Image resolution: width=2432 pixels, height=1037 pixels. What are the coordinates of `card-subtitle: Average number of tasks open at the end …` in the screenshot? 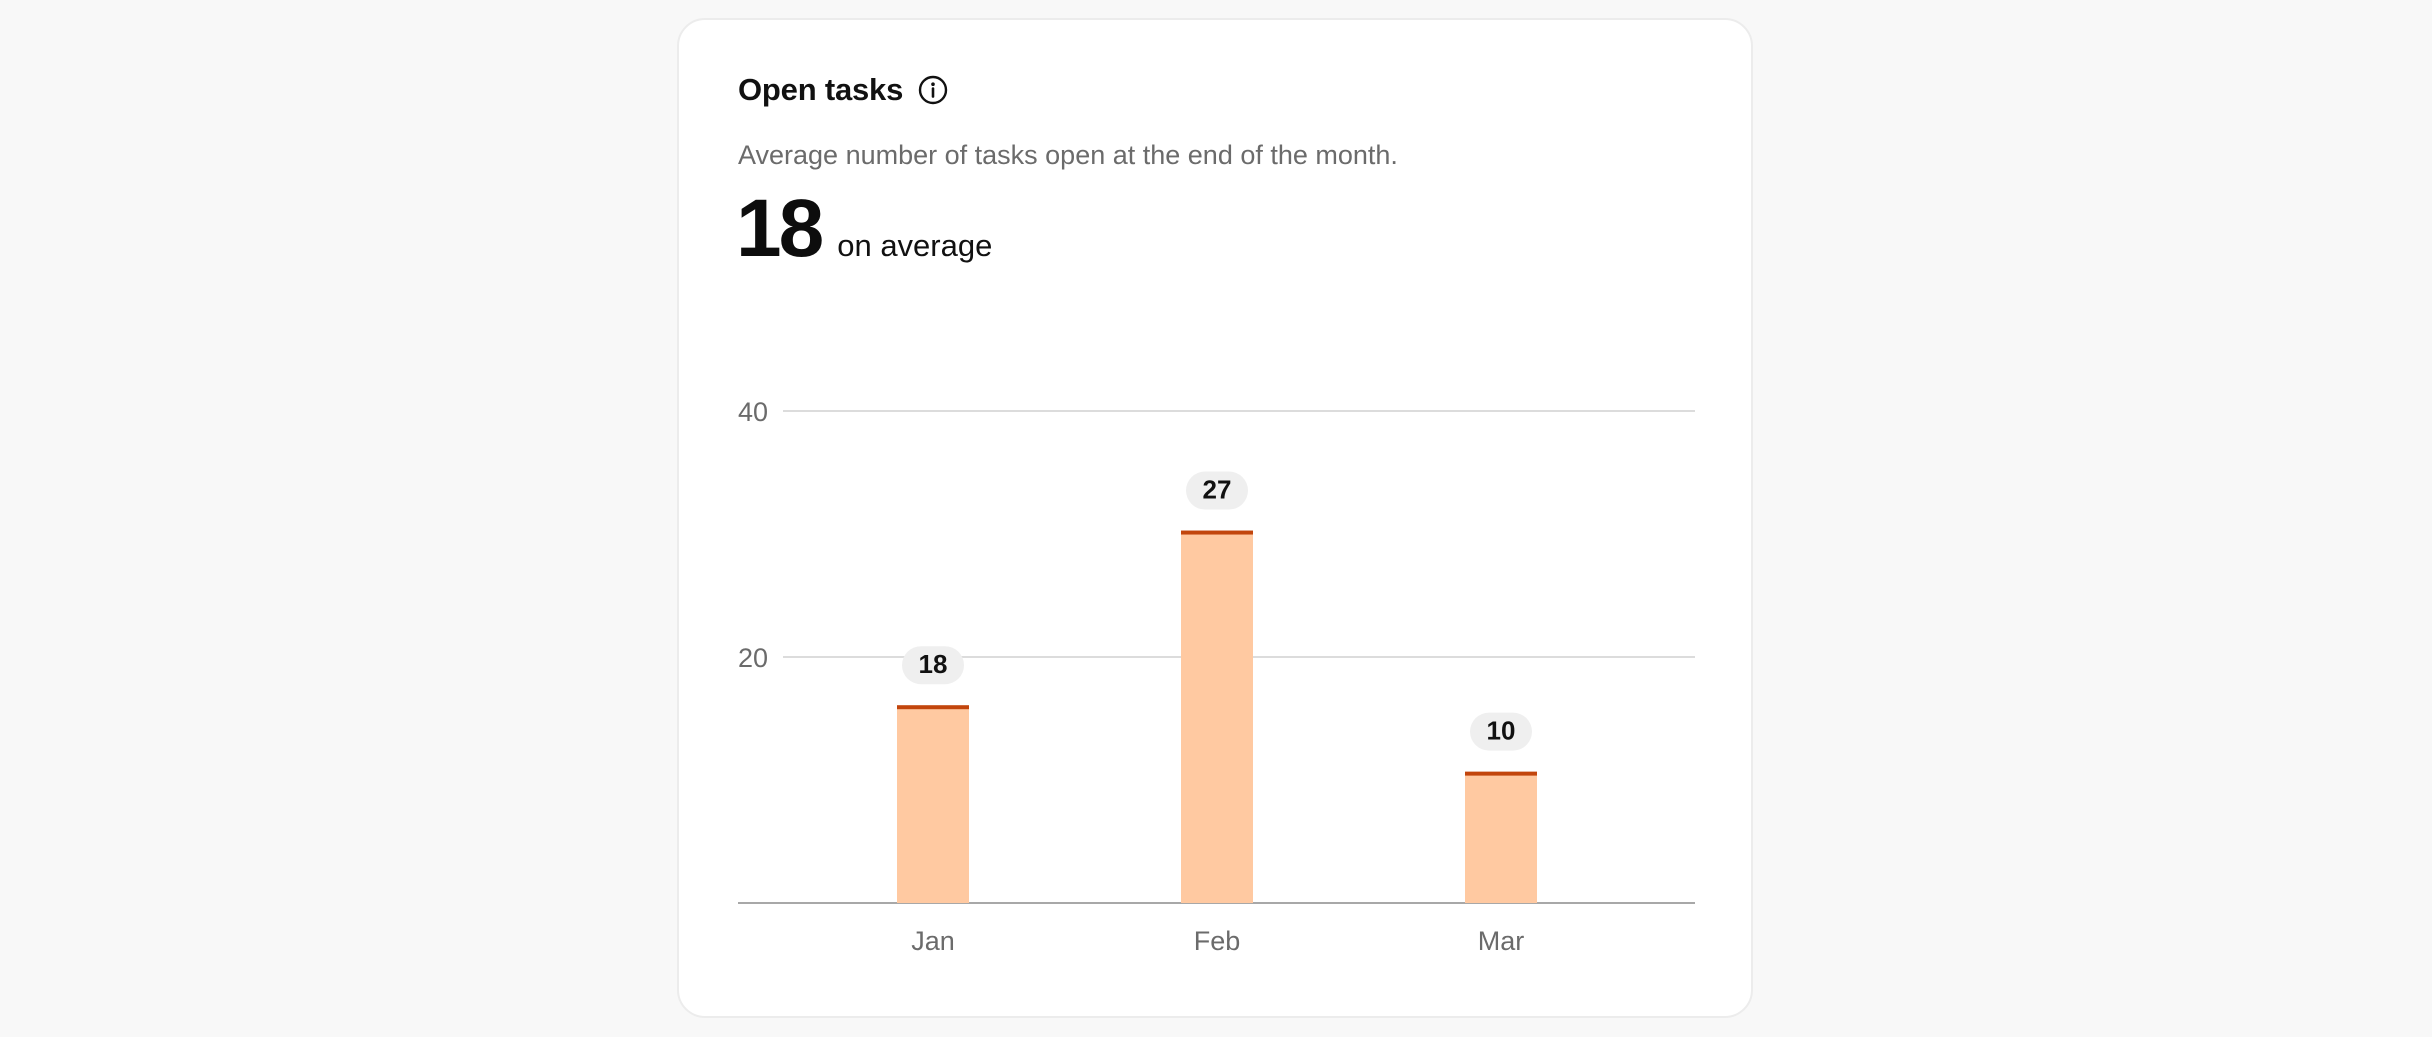 It's located at (1068, 155).